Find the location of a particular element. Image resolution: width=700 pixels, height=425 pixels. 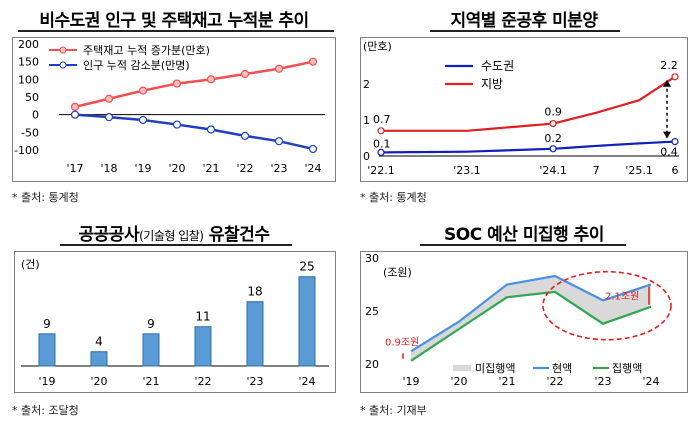

legend-label: 현액 is located at coordinates (562, 368).